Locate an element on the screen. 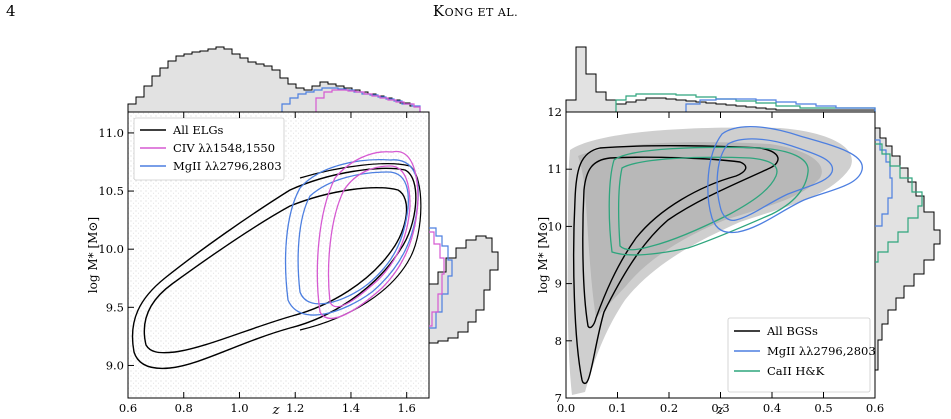  right-xtick-label: 0.4 is located at coordinates (772, 408).